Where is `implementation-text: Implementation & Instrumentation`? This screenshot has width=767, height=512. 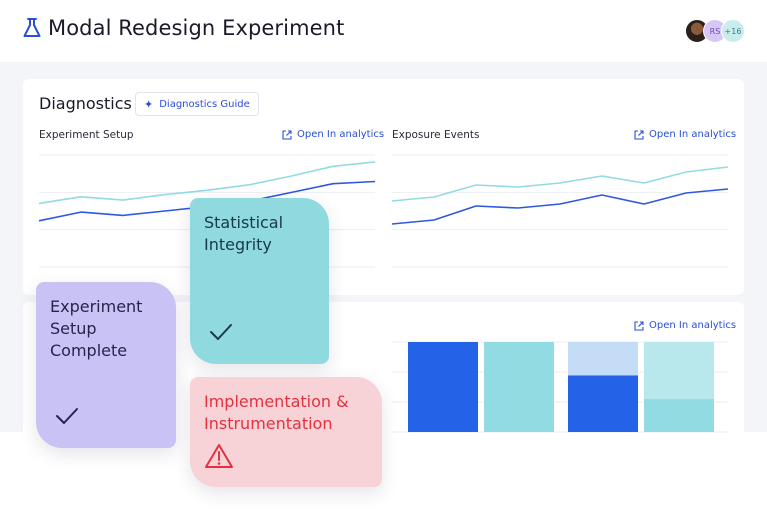 implementation-text: Implementation & Instrumentation is located at coordinates (276, 413).